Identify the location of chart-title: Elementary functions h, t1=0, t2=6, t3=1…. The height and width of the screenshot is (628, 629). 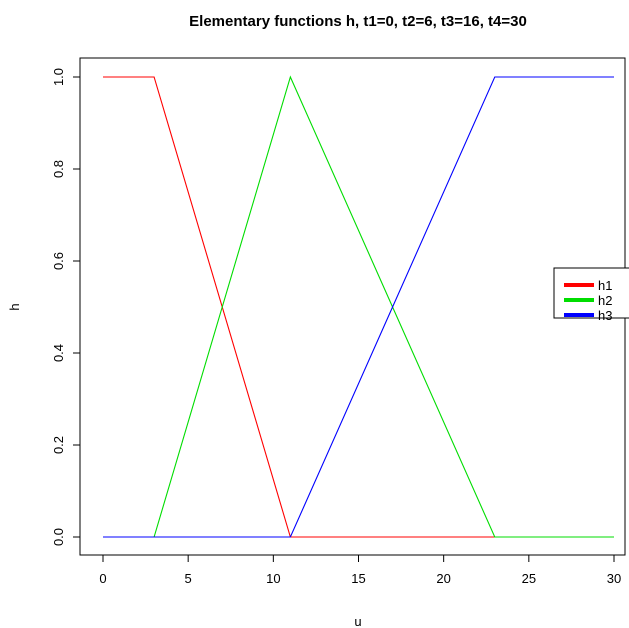
(358, 21).